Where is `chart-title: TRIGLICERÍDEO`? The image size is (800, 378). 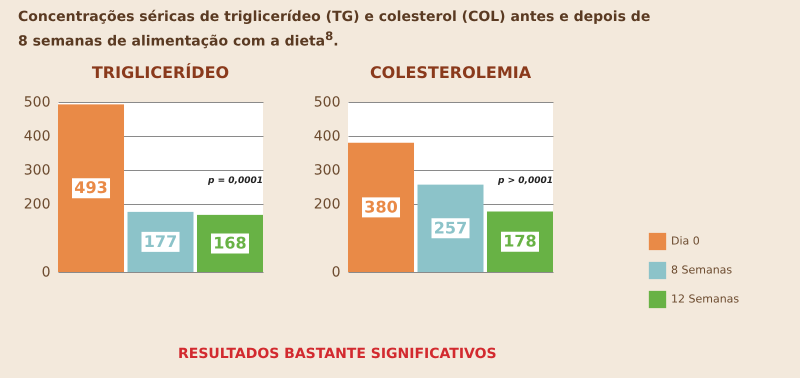 chart-title: TRIGLICERÍDEO is located at coordinates (161, 72).